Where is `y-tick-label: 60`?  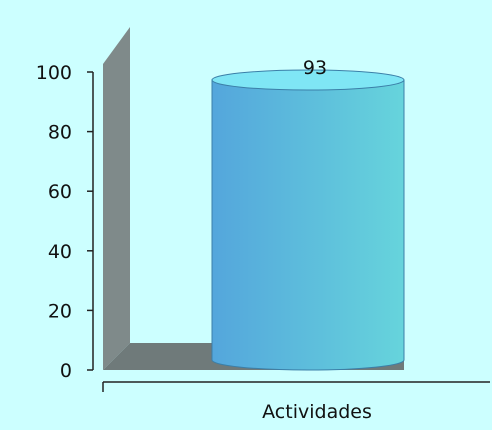
y-tick-label: 60 is located at coordinates (60, 192).